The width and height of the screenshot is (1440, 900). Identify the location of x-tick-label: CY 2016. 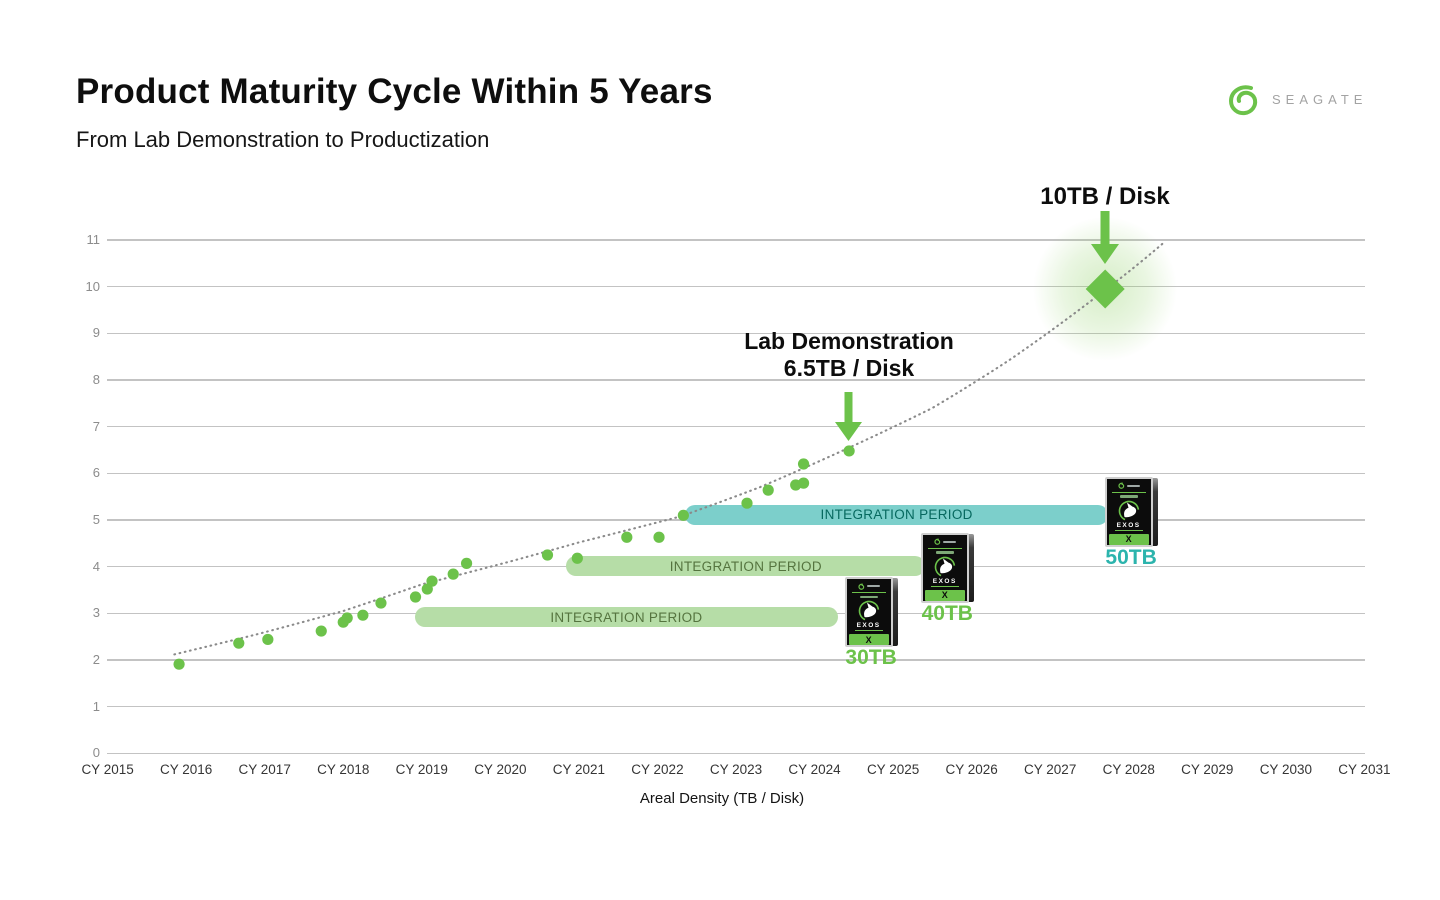
(186, 769).